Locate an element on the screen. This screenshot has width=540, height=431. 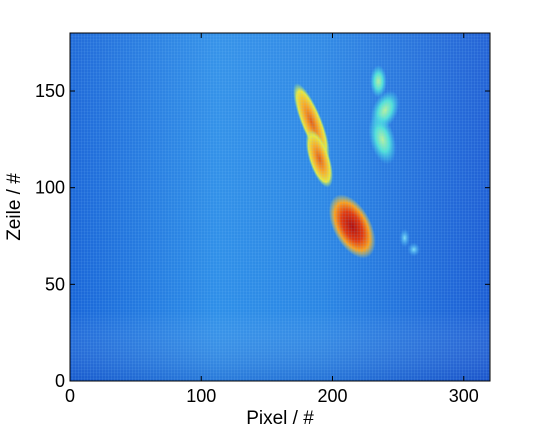
x-tick-label: 300 is located at coordinates (464, 396).